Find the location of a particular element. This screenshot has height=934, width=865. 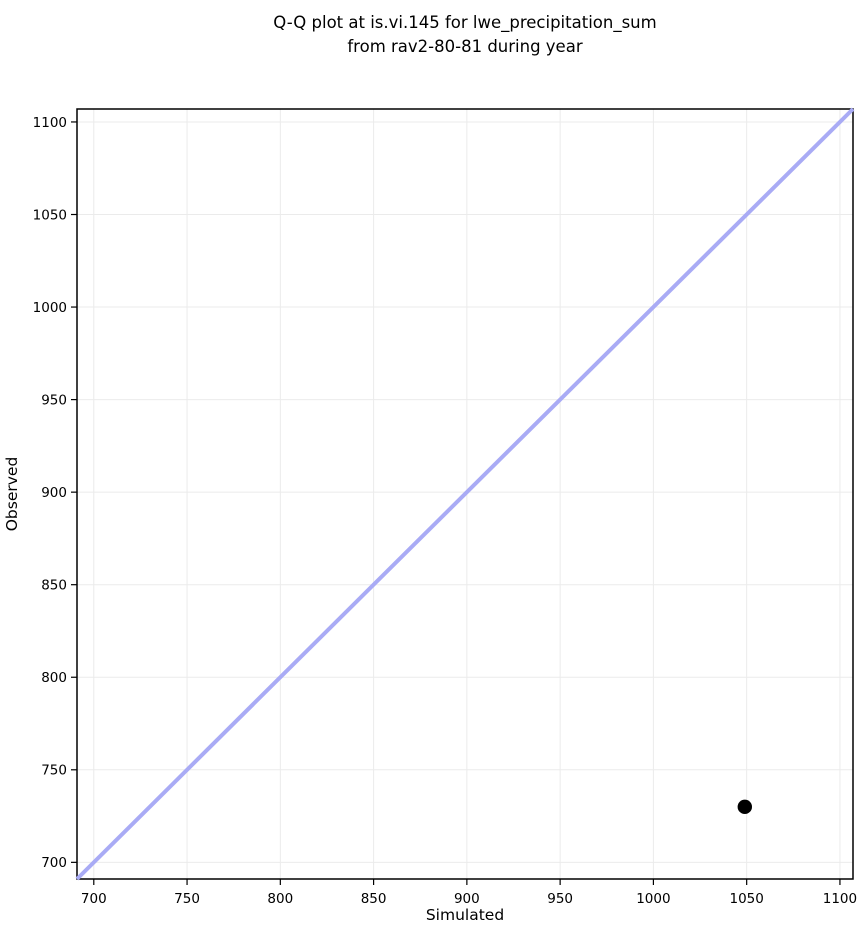

y-tick-label: 700 is located at coordinates (54, 863).